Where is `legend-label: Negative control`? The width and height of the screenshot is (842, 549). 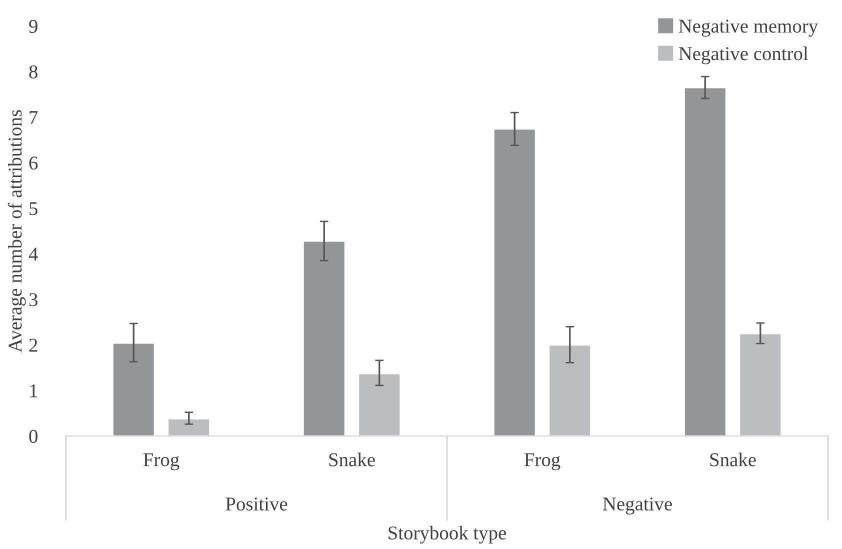 legend-label: Negative control is located at coordinates (743, 55).